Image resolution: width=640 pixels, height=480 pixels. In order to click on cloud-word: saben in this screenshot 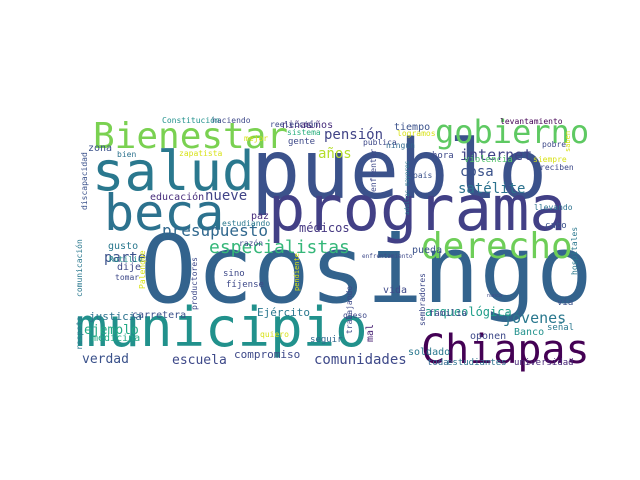, I will do `click(568, 141)`.